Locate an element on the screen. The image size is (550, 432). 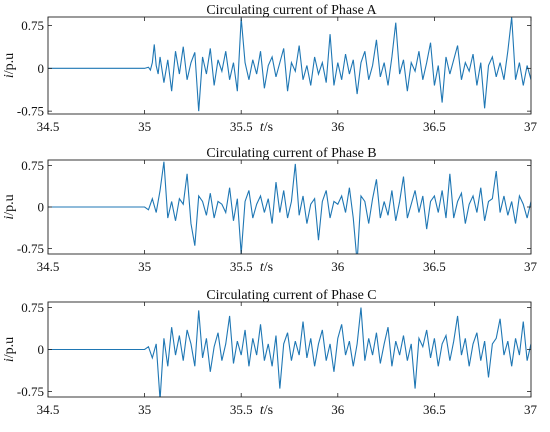
chart-title: Circulating current of Phase B is located at coordinates (291, 153).